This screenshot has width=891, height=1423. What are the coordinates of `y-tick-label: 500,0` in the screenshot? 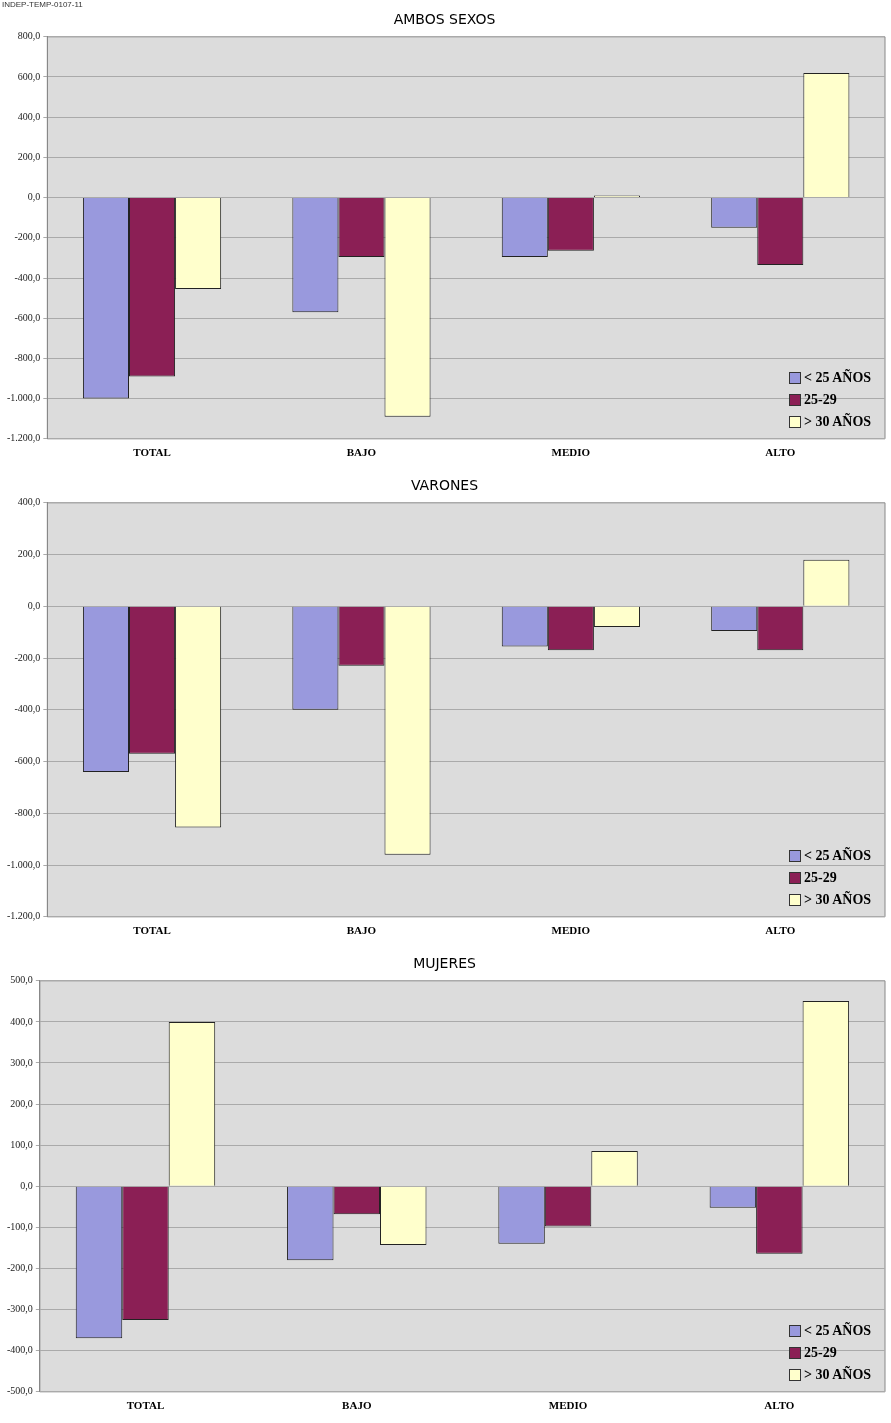 It's located at (21, 980).